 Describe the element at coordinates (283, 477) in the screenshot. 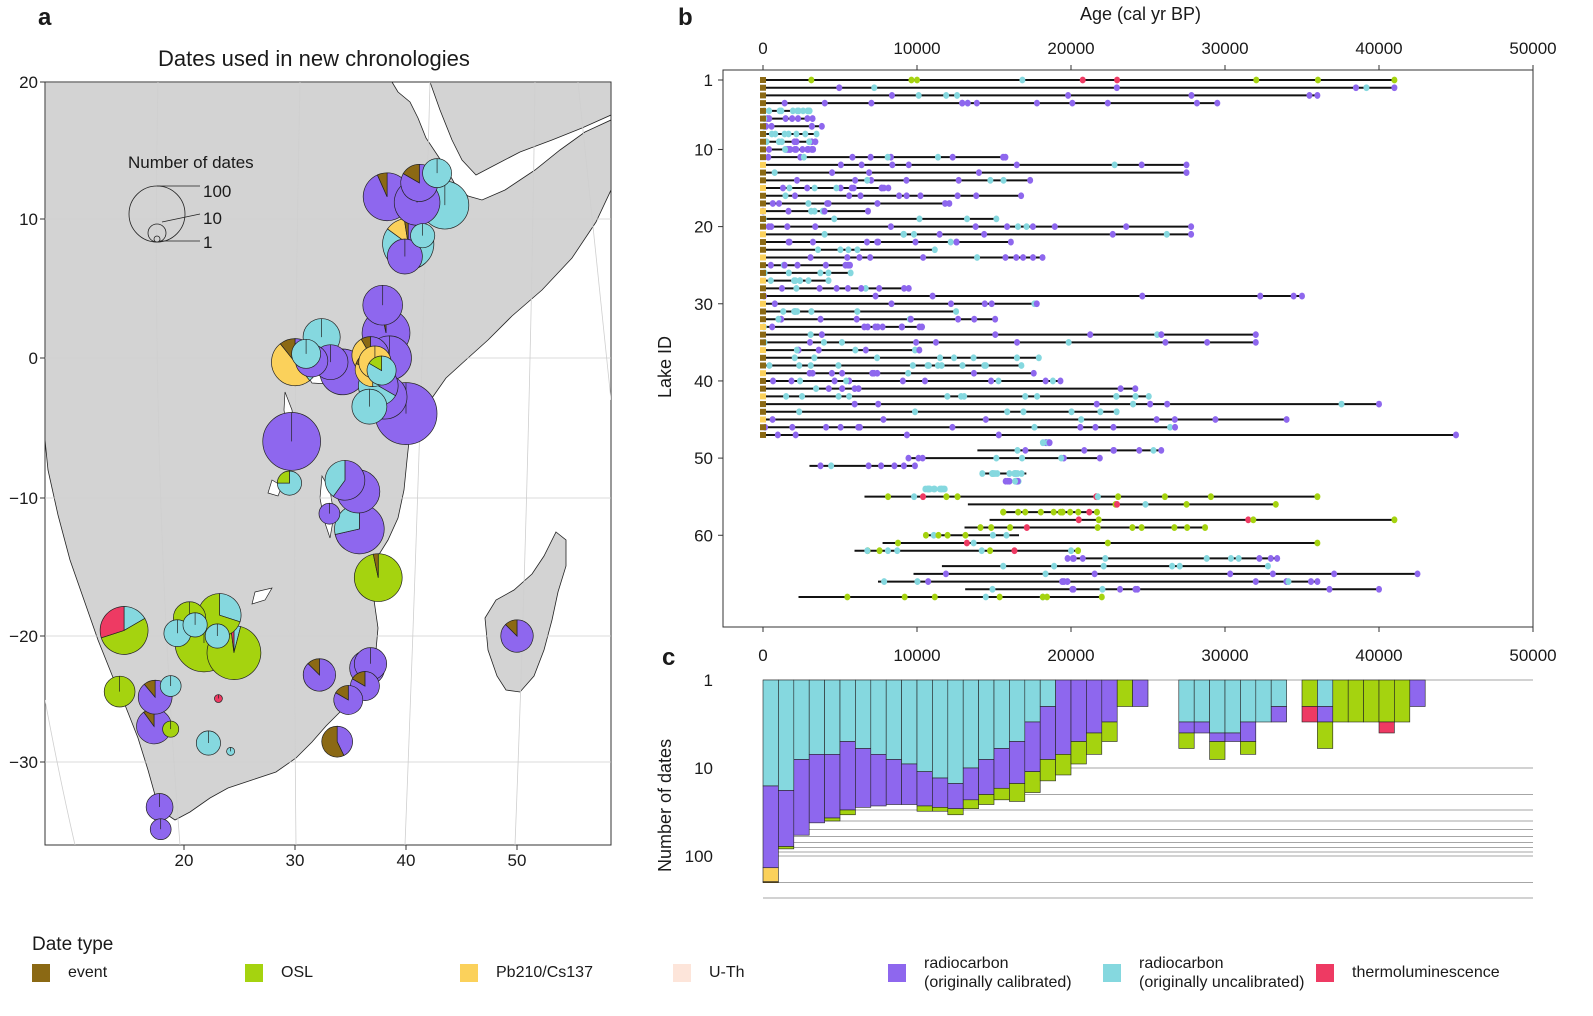

I see `pie-slice-osl` at that location.